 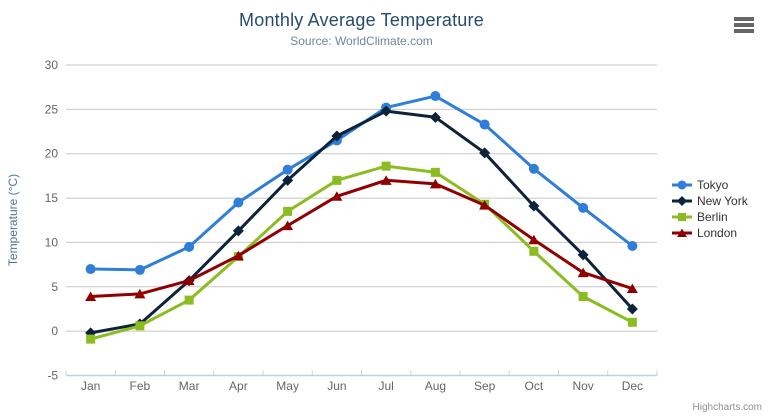 What do you see at coordinates (361, 41) in the screenshot?
I see `chart-subtitle: Source: WorldClimate.com` at bounding box center [361, 41].